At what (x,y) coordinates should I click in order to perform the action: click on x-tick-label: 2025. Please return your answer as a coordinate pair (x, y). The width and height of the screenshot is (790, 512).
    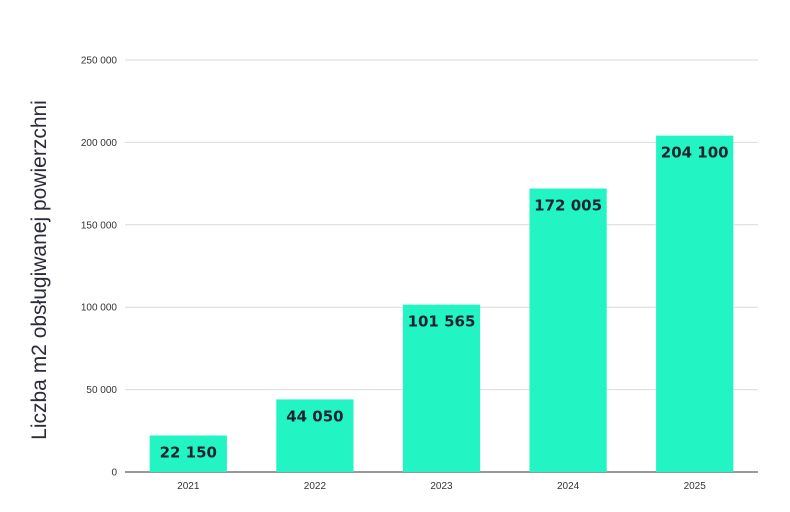
    Looking at the image, I should click on (695, 486).